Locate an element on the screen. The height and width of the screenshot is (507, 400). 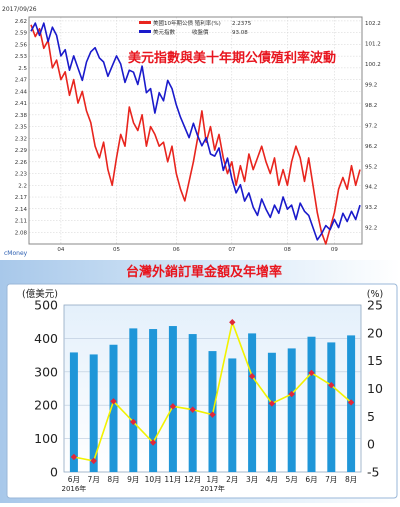
month-label: 12月 is located at coordinates (192, 479).